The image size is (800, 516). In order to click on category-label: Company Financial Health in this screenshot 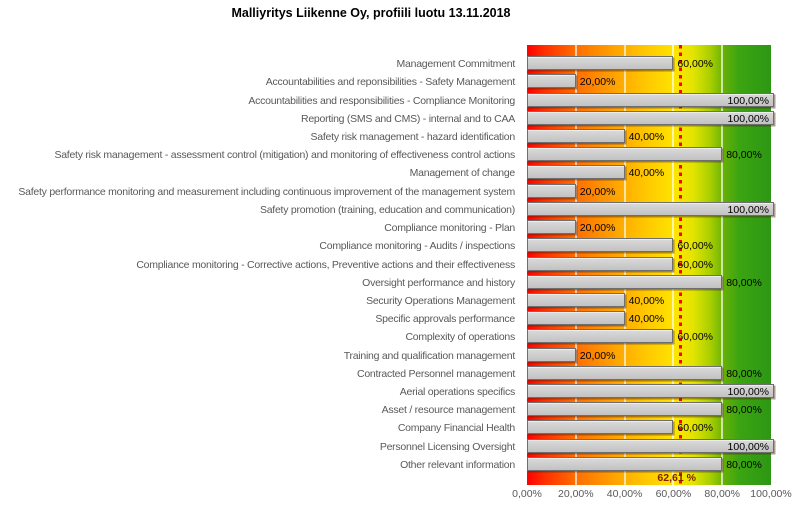, I will do `click(456, 428)`.